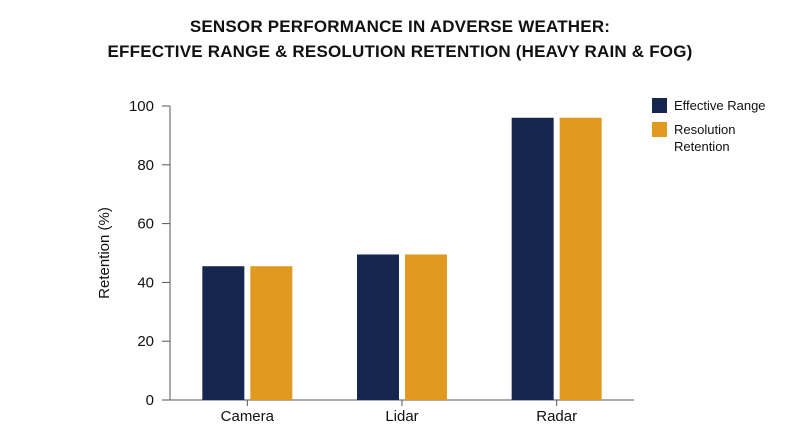 This screenshot has height=447, width=800. Describe the element at coordinates (400, 26) in the screenshot. I see `chart-title-line-1: SENSOR PERFORMANCE IN ADVERSE WEATHER:` at that location.